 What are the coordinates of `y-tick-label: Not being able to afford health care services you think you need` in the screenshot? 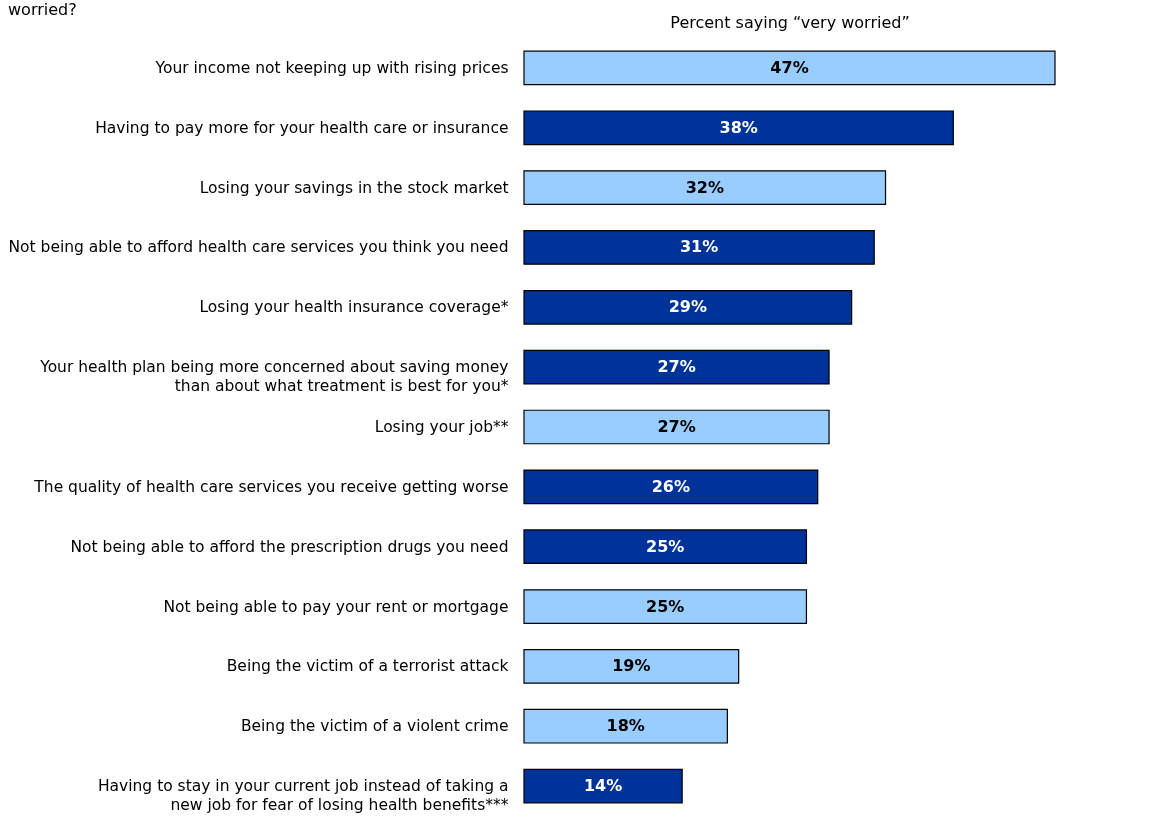 It's located at (258, 247).